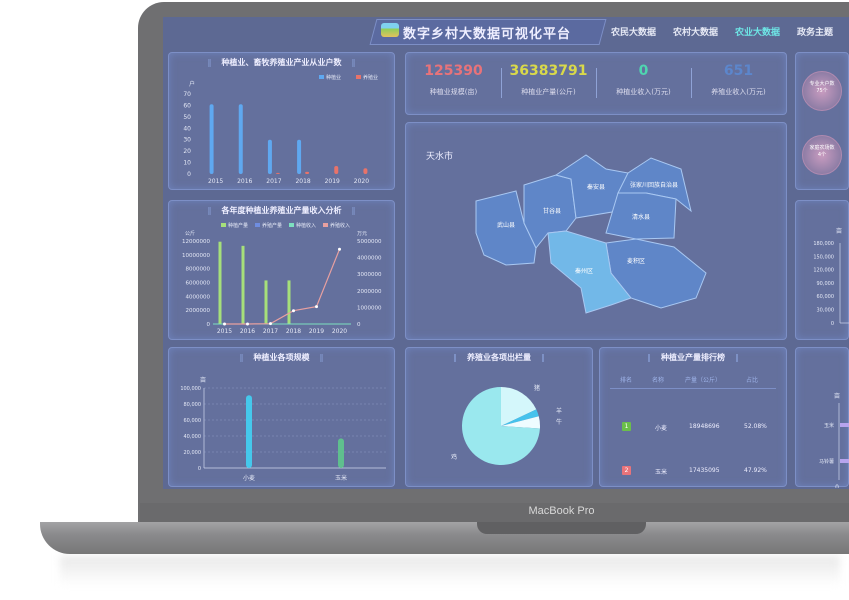  Describe the element at coordinates (641, 216) in the screenshot. I see `map-region-qingshui` at that location.